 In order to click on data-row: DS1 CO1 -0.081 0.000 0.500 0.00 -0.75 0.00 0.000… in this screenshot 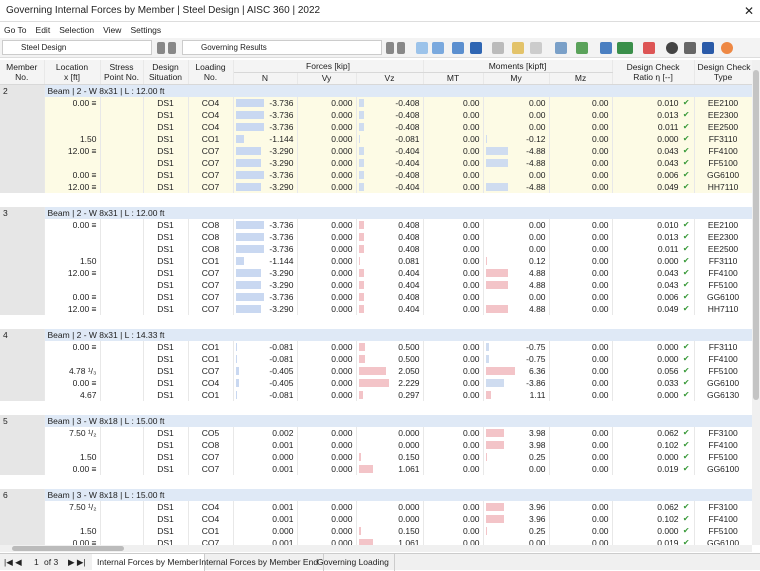, I will do `click(376, 358)`.